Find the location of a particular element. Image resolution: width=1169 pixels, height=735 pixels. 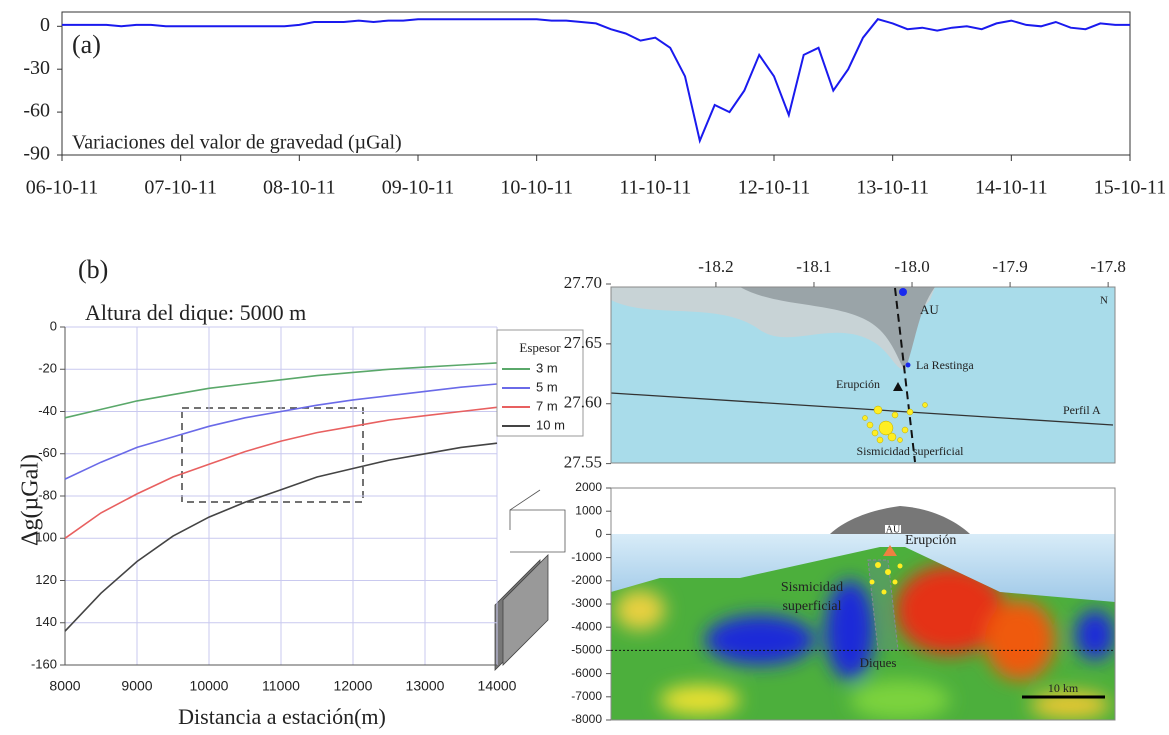

y-tick-label: 100 is located at coordinates (46, 537).